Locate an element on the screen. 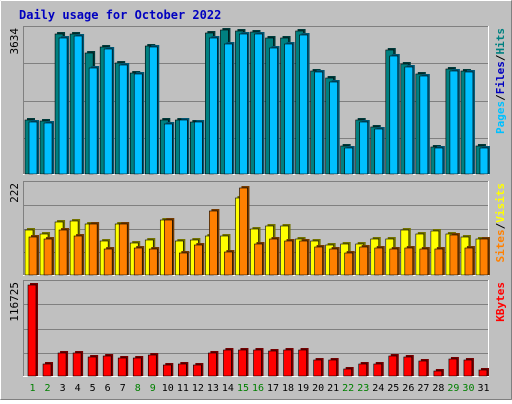 The width and height of the screenshot is (512, 404). hits-files-bar-day-4-face is located at coordinates (78, 105).